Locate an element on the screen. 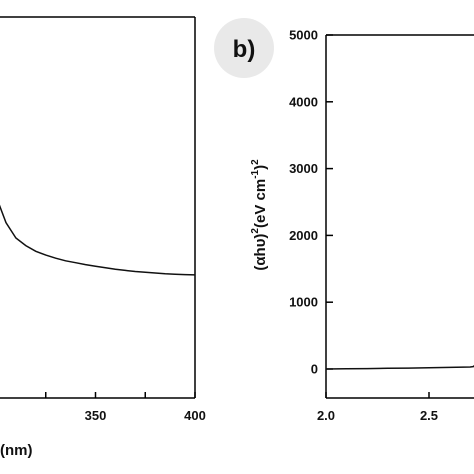 This screenshot has width=474, height=474. panel-b-label-badge is located at coordinates (244, 48).